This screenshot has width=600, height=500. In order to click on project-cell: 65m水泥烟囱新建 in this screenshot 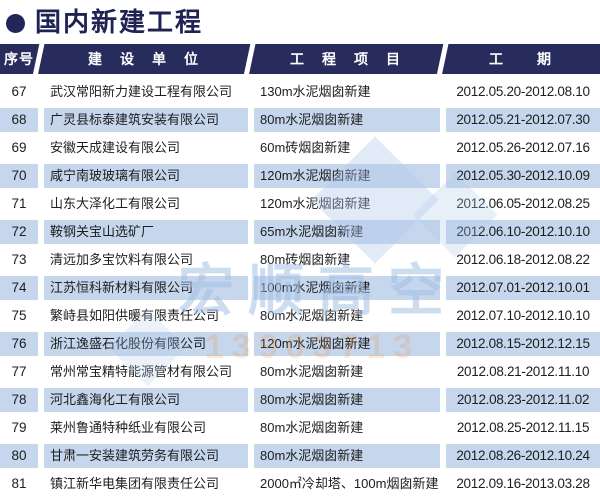, I will do `click(347, 232)`.